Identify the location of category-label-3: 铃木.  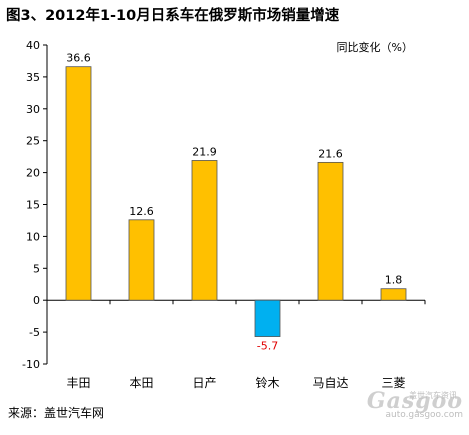
(267, 382).